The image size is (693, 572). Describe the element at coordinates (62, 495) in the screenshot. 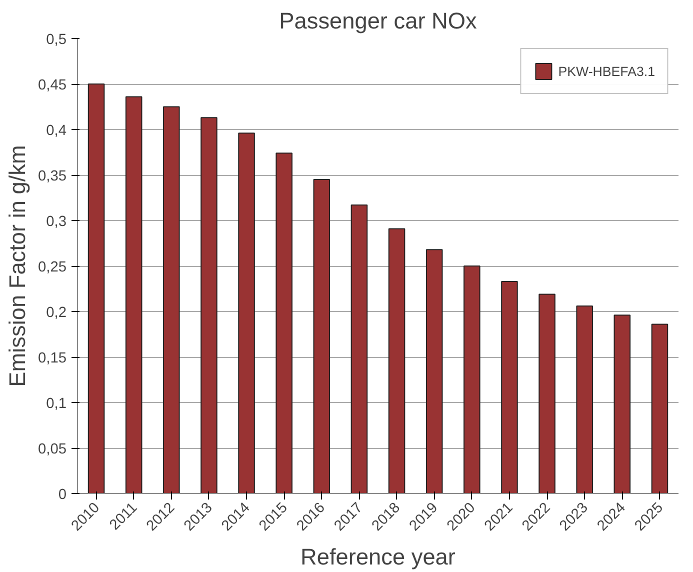

I see `y-tick-label: 0` at that location.